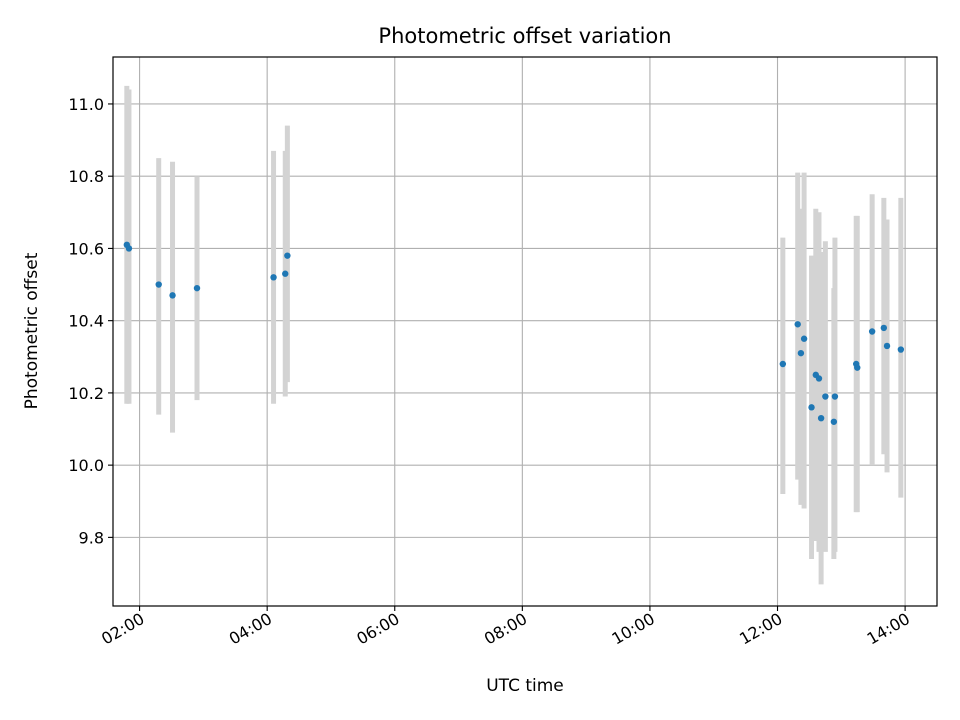 The image size is (960, 720). What do you see at coordinates (32, 330) in the screenshot?
I see `y-axis-label: Photometric offset` at bounding box center [32, 330].